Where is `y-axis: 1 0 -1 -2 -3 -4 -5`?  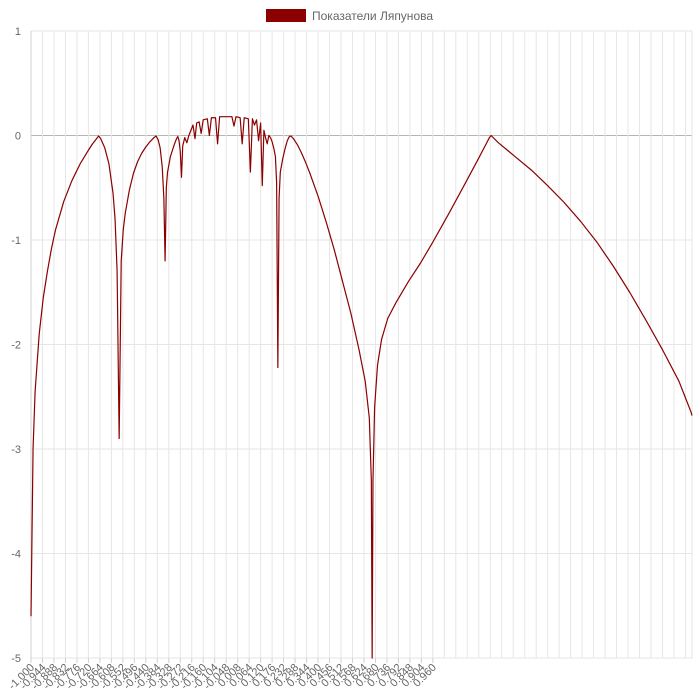 y-axis: 1 0 -1 -2 -3 -4 -5 is located at coordinates (16, 345).